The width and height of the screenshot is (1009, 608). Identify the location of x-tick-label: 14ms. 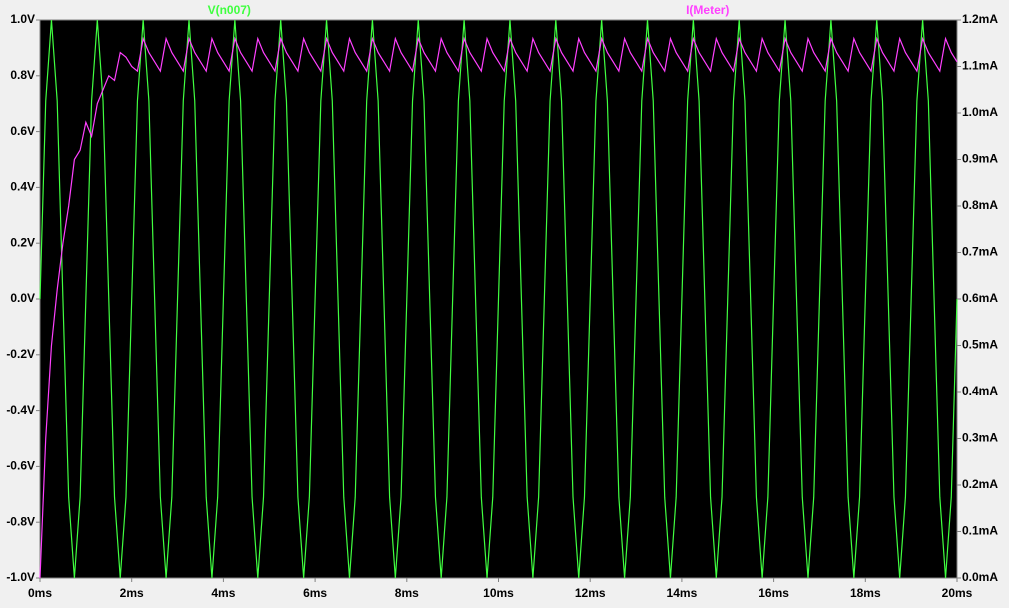
(682, 593).